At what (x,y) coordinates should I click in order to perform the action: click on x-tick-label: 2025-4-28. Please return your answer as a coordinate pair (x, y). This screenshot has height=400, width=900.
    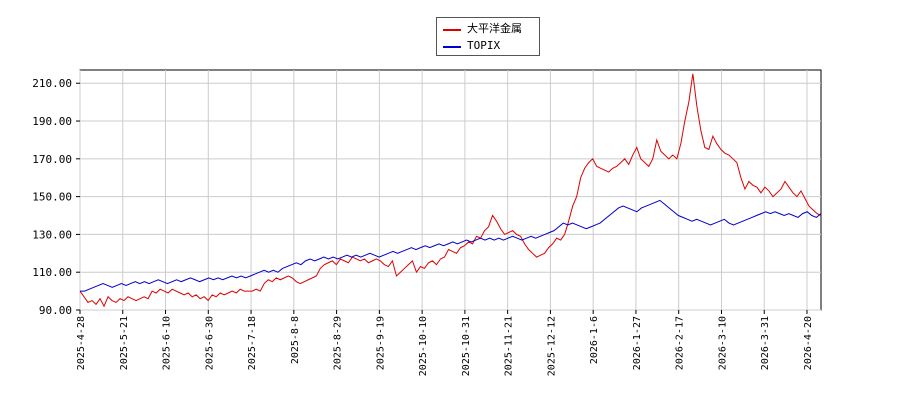
    Looking at the image, I should click on (81, 343).